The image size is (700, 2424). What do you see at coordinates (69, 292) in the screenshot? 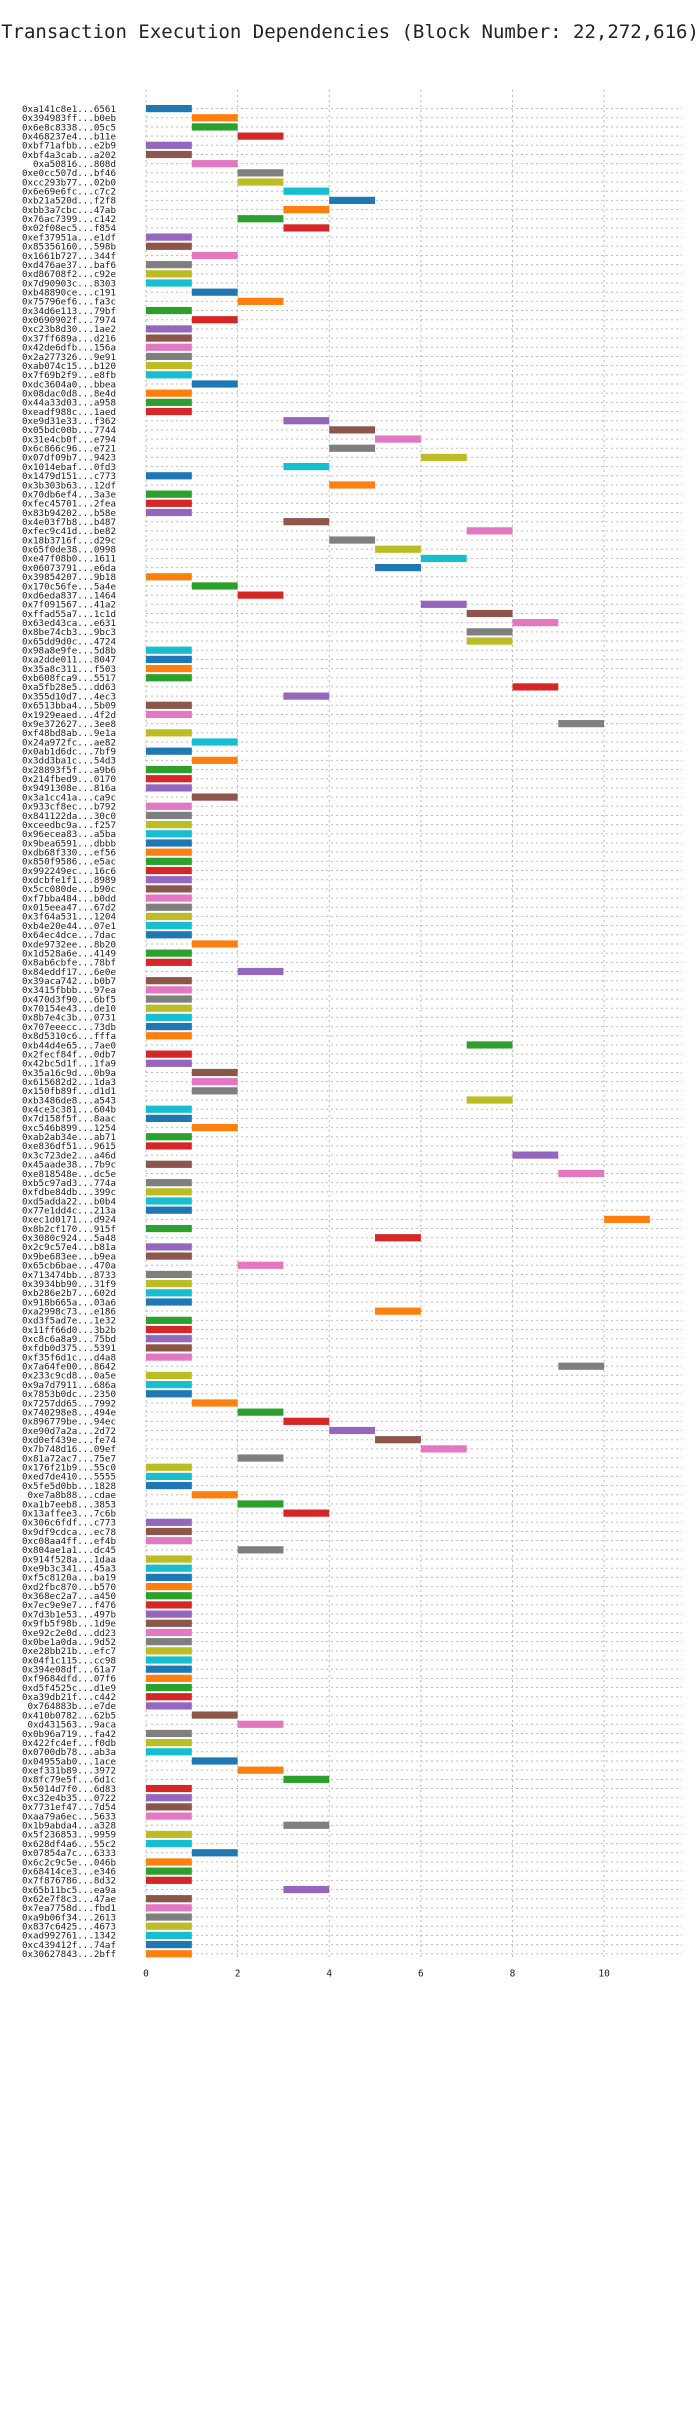
I see `y-tick-label: 0xb48890ce...c191` at bounding box center [69, 292].